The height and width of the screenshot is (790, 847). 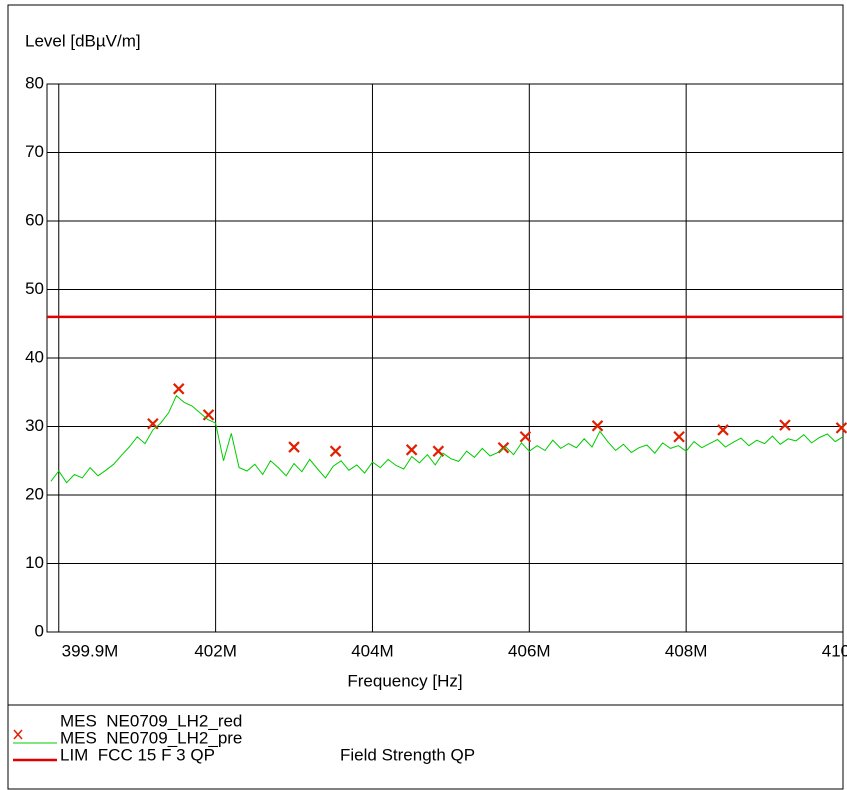 I want to click on y-tick-label: 60, so click(x=34, y=219).